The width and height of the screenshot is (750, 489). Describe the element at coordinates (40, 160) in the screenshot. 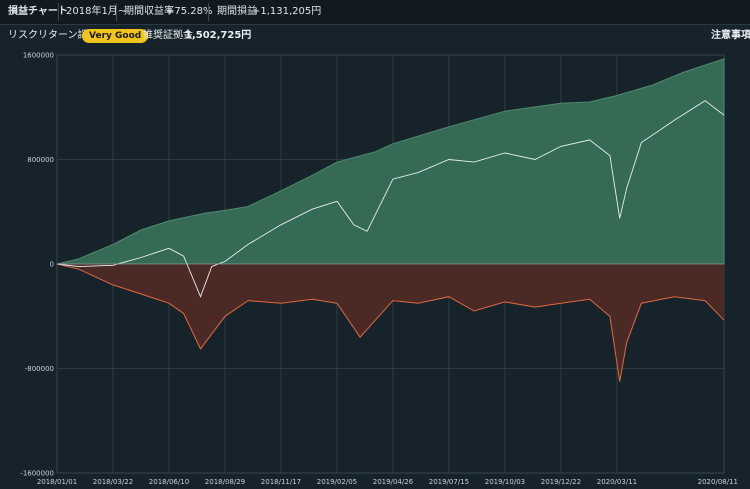

I see `y-tick-label: 800000` at that location.